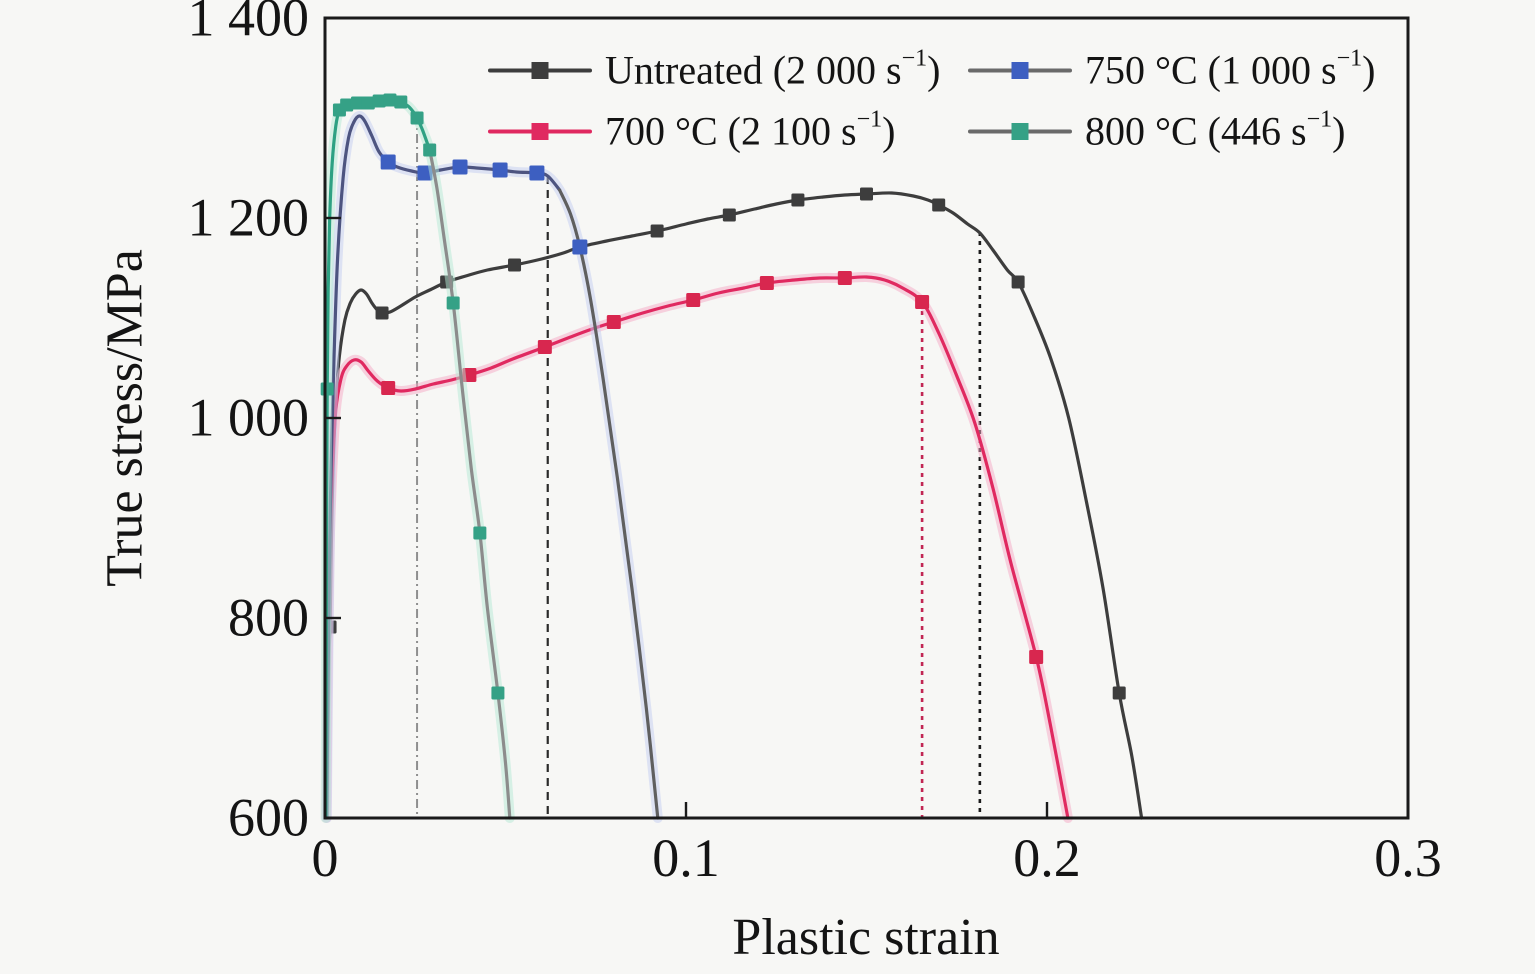 This screenshot has height=974, width=1535. What do you see at coordinates (268, 617) in the screenshot?
I see `y-tick-label: 800` at bounding box center [268, 617].